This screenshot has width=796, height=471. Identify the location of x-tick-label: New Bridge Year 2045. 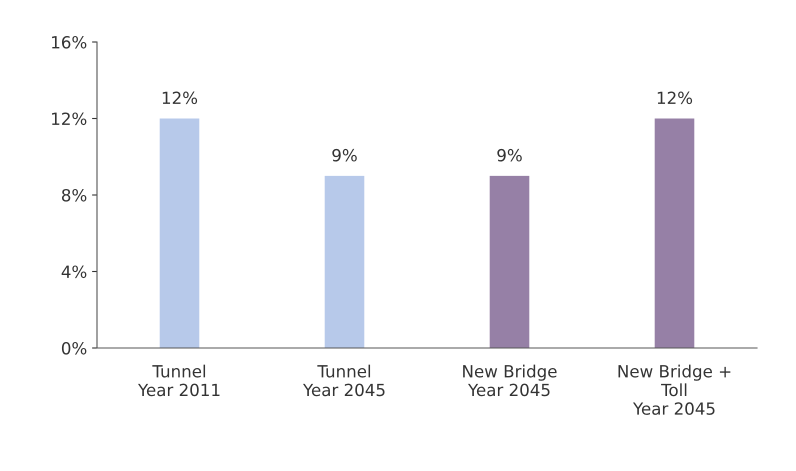
(510, 380).